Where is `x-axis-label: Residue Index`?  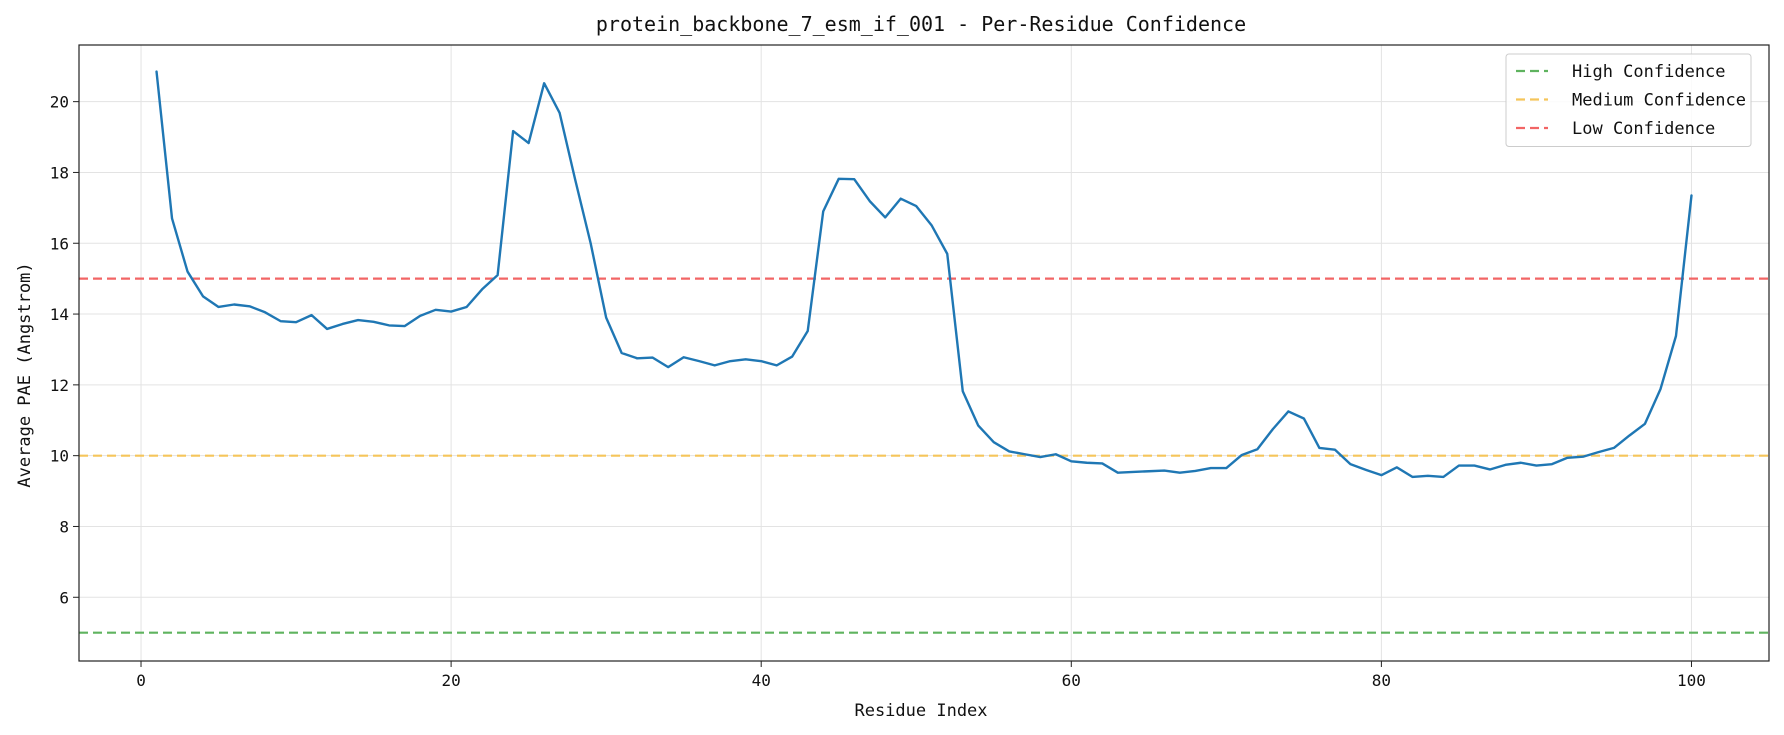 x-axis-label: Residue Index is located at coordinates (920, 711).